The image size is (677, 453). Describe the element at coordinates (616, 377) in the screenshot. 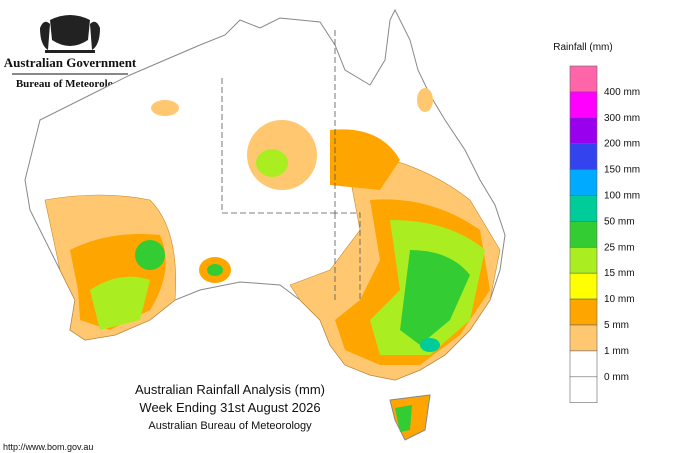

I see `legend-label: 0 mm` at that location.